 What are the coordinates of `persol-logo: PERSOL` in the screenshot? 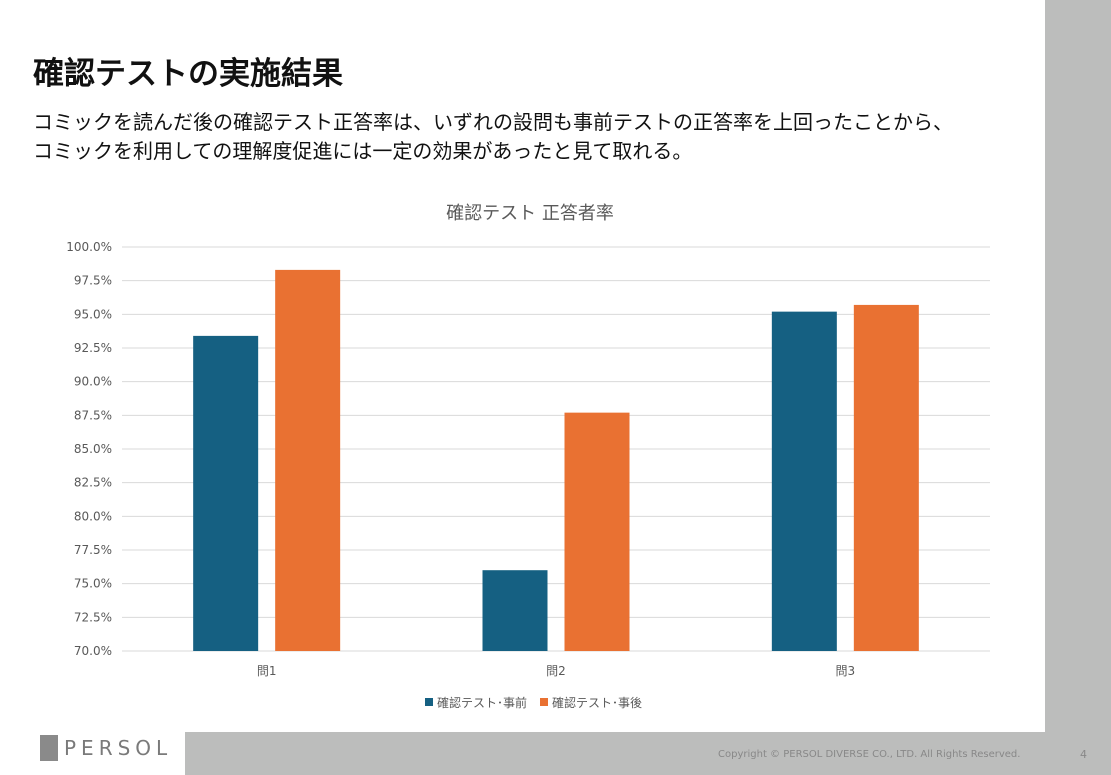 It's located at (106, 748).